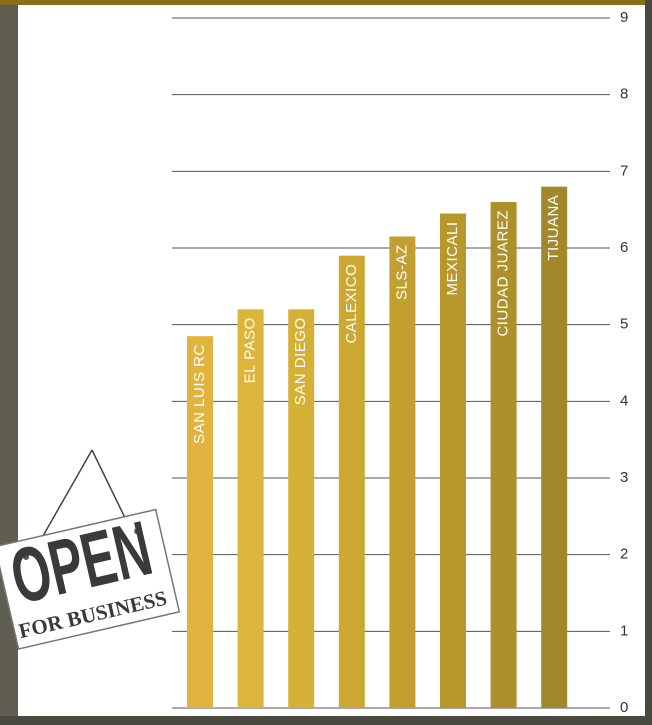 This screenshot has height=725, width=652. What do you see at coordinates (351, 304) in the screenshot?
I see `bar-label: CALEXICO` at bounding box center [351, 304].